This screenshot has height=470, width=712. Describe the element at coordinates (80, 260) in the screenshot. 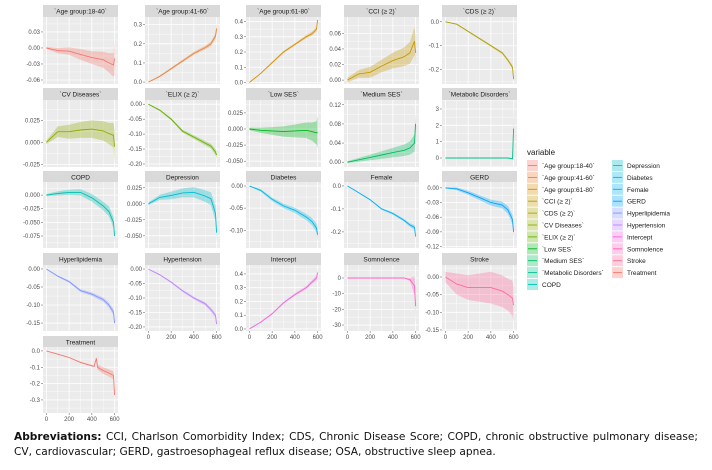

I see `facet-title: Hyperlipidemia` at that location.